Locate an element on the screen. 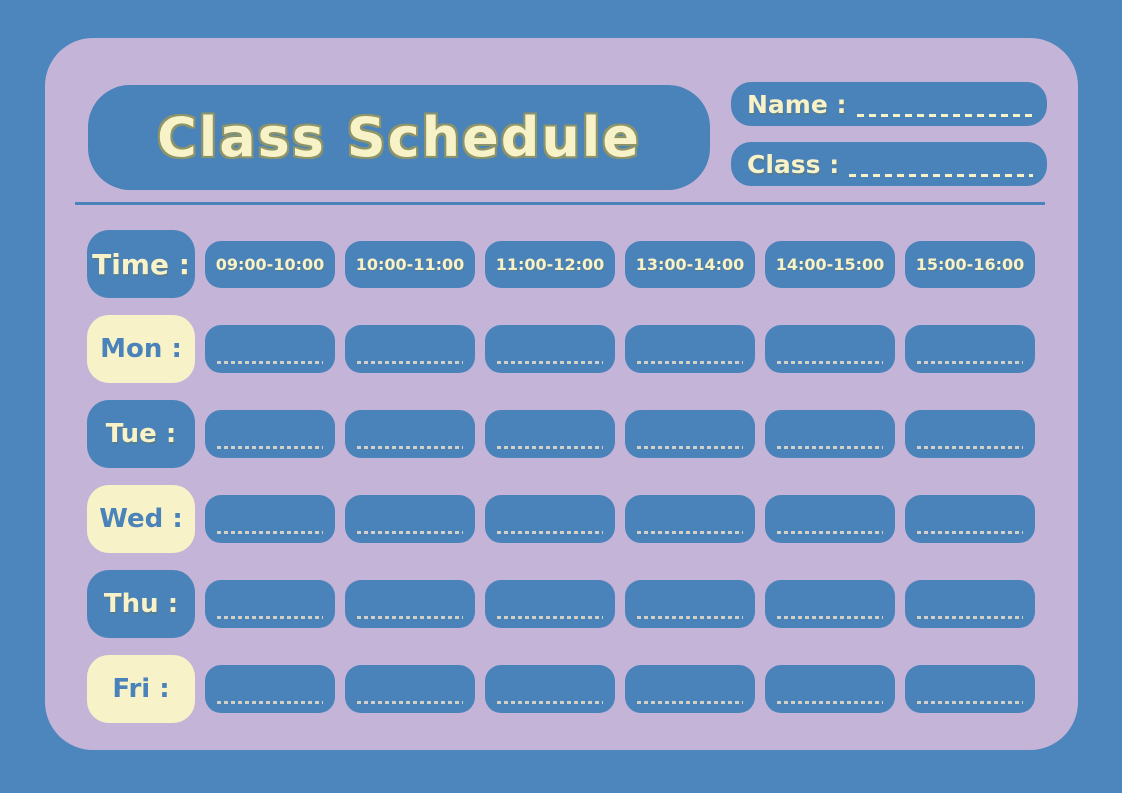 Image resolution: width=1122 pixels, height=793 pixels. class-field: Class : is located at coordinates (889, 164).